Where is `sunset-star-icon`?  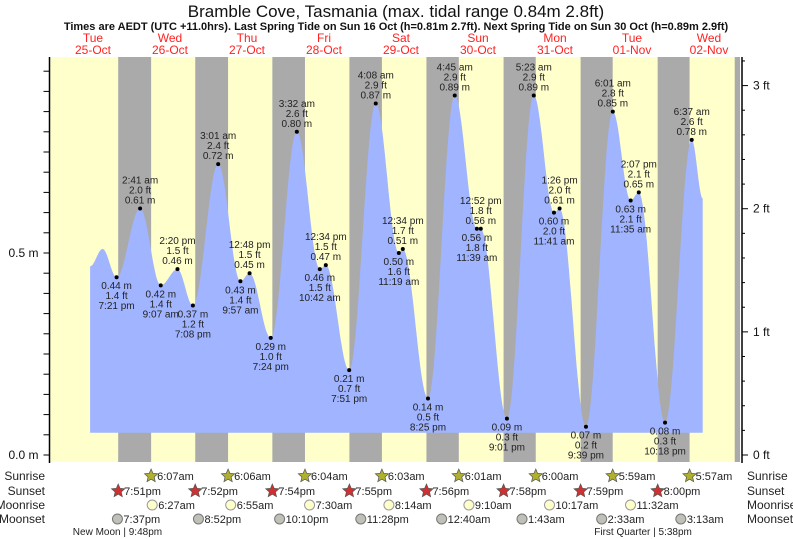 sunset-star-icon is located at coordinates (195, 490).